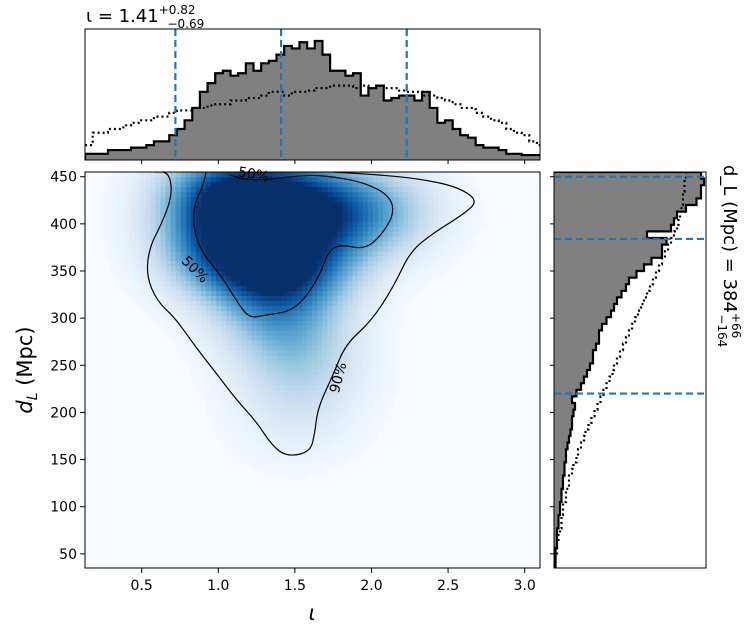 This screenshot has height=635, width=753. What do you see at coordinates (253, 174) in the screenshot?
I see `contour-label: 50%` at bounding box center [253, 174].